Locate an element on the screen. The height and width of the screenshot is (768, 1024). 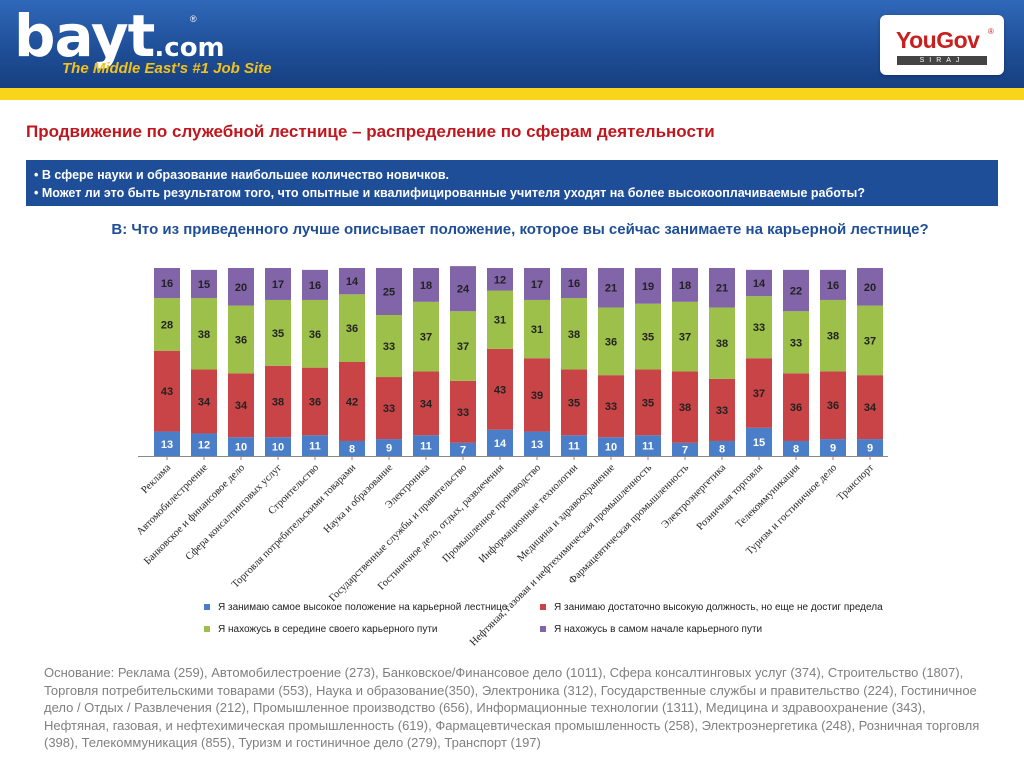
category-label: Автомобилестроение is located at coordinates (172, 499).